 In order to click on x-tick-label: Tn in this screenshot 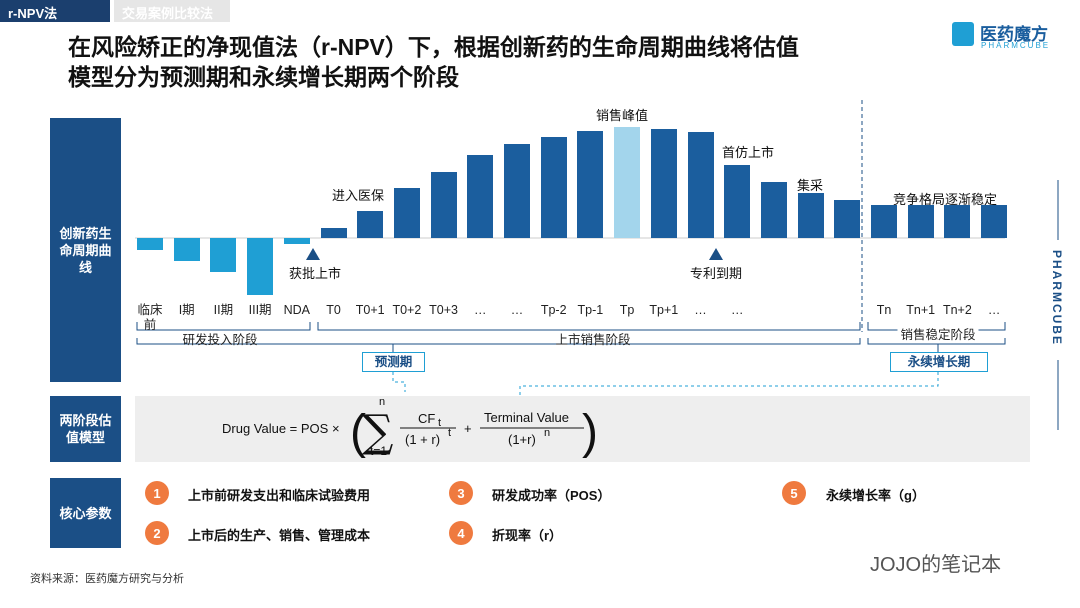, I will do `click(884, 310)`.